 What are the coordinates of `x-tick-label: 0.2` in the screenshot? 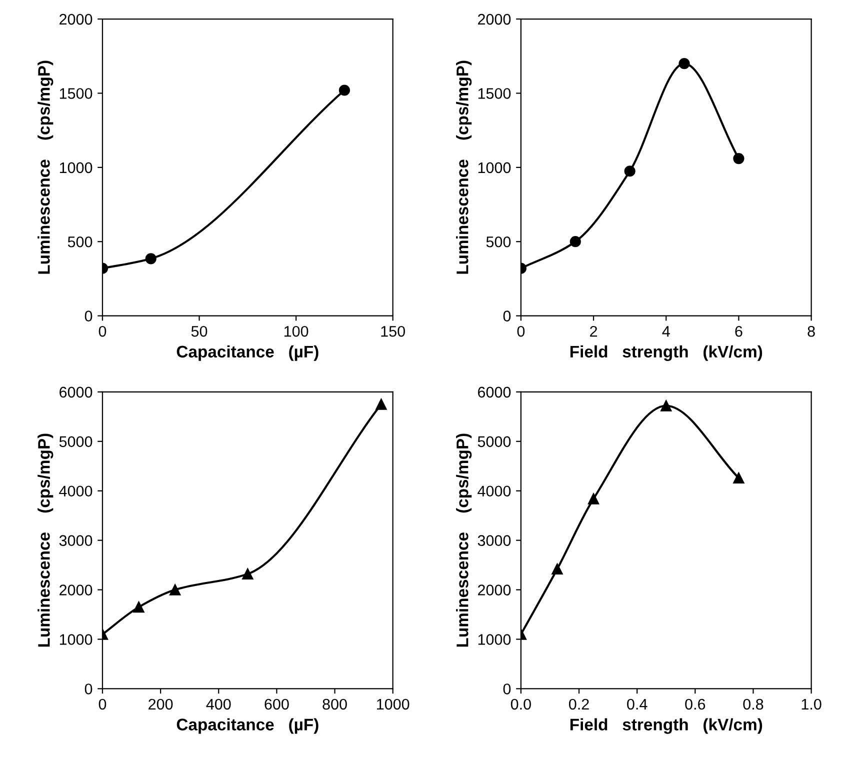 It's located at (578, 704).